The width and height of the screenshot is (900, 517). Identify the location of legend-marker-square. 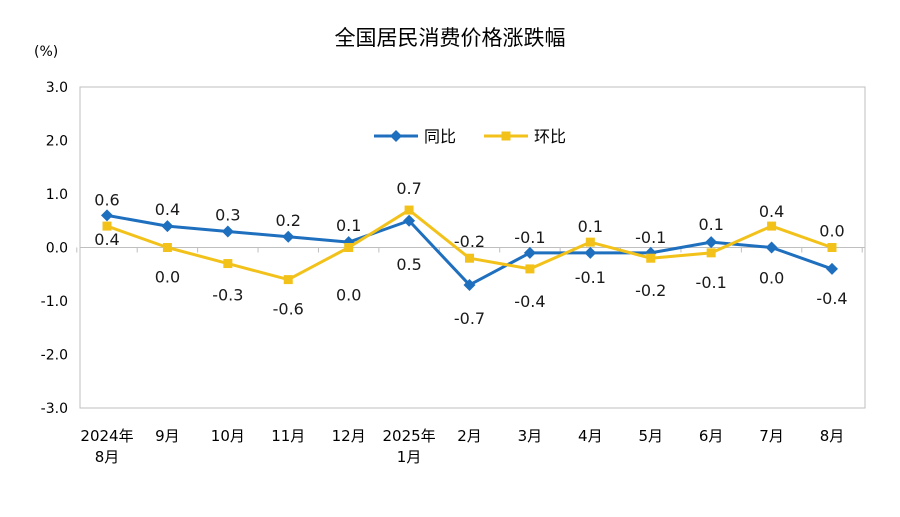
(506, 136).